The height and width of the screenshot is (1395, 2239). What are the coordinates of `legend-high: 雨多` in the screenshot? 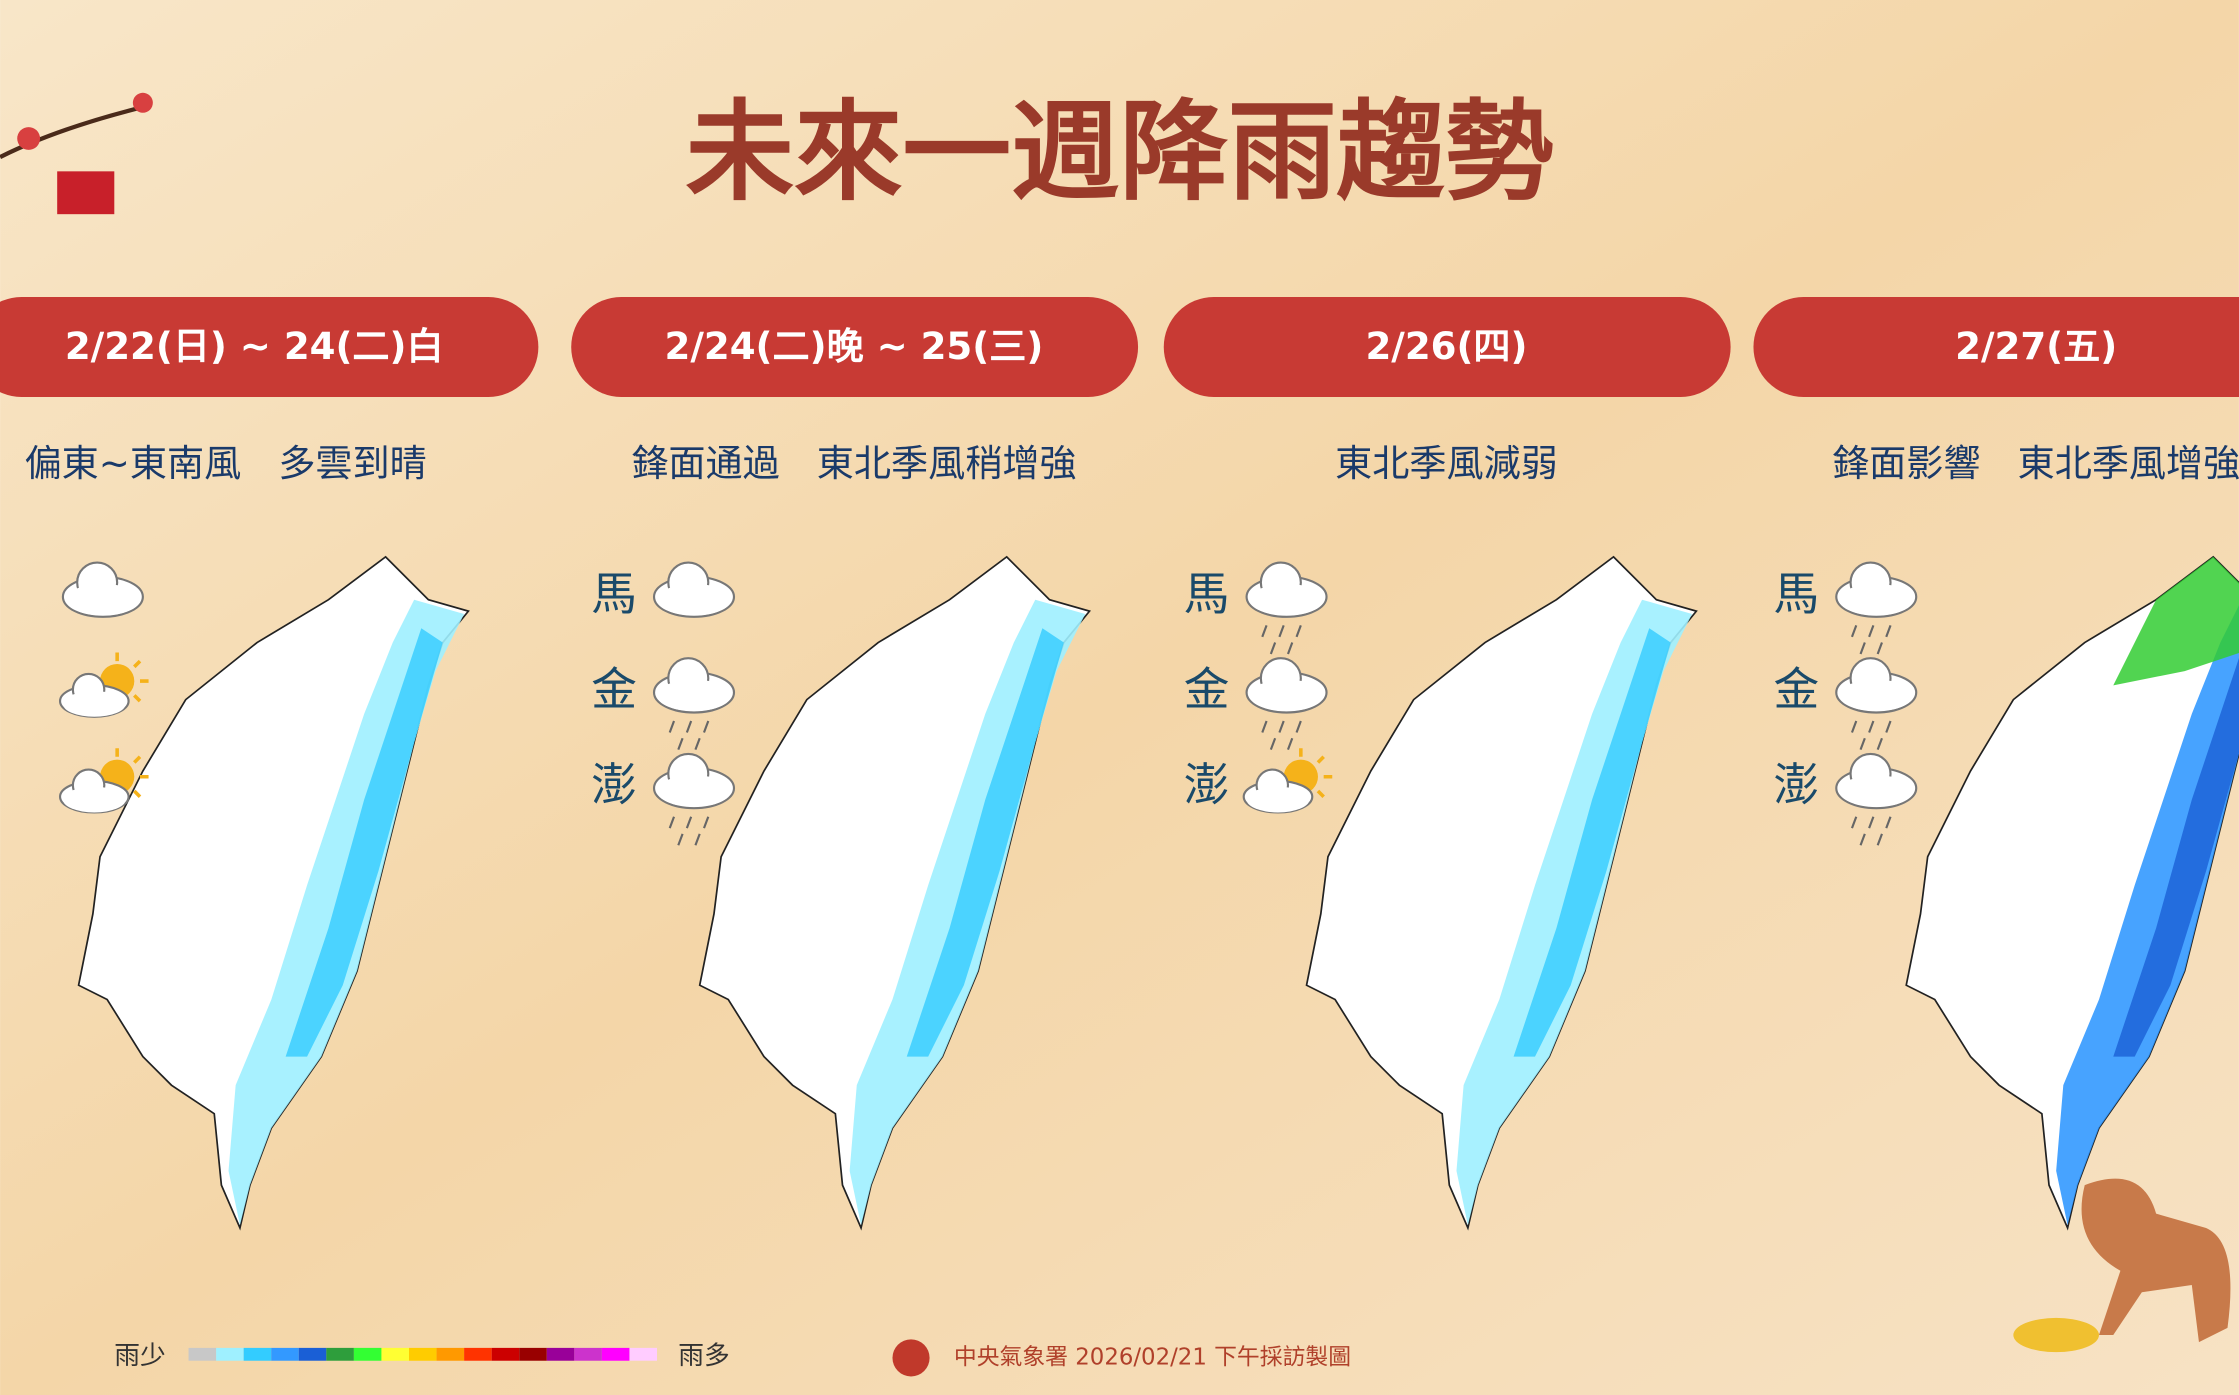 It's located at (703, 1356).